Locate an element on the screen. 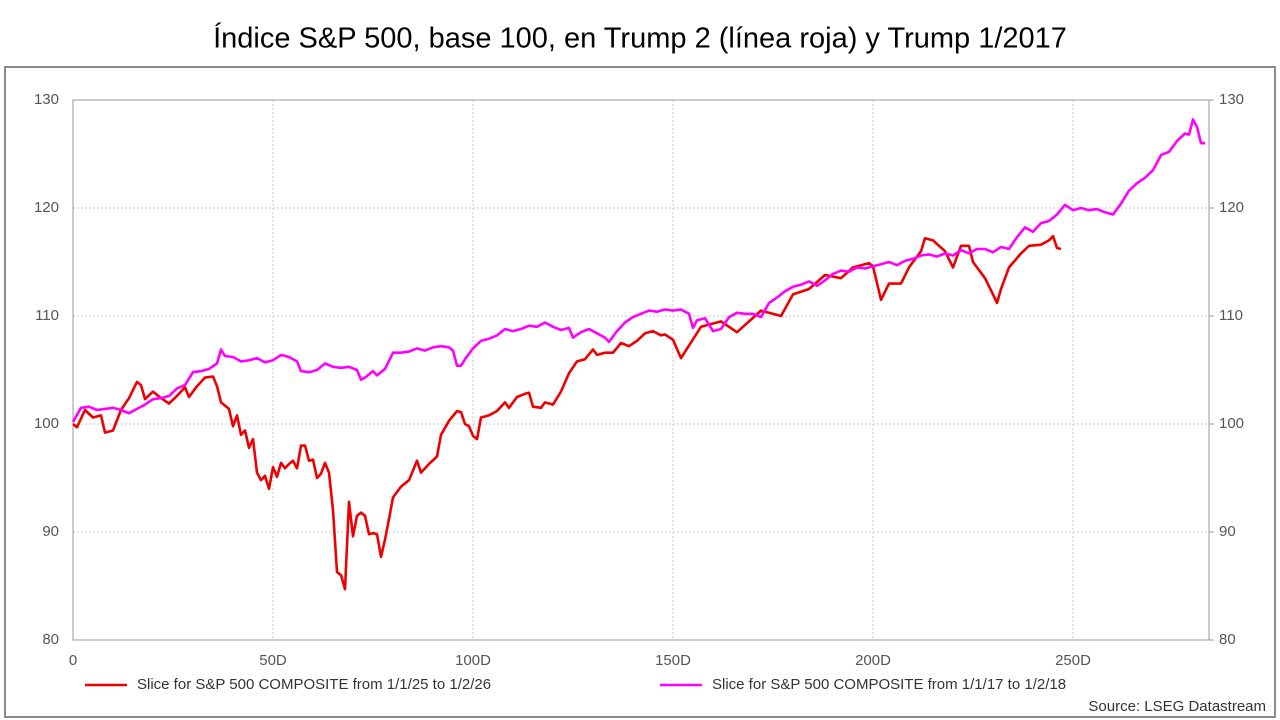 Image resolution: width=1280 pixels, height=720 pixels. y2-tick-label: 90 is located at coordinates (1227, 531).